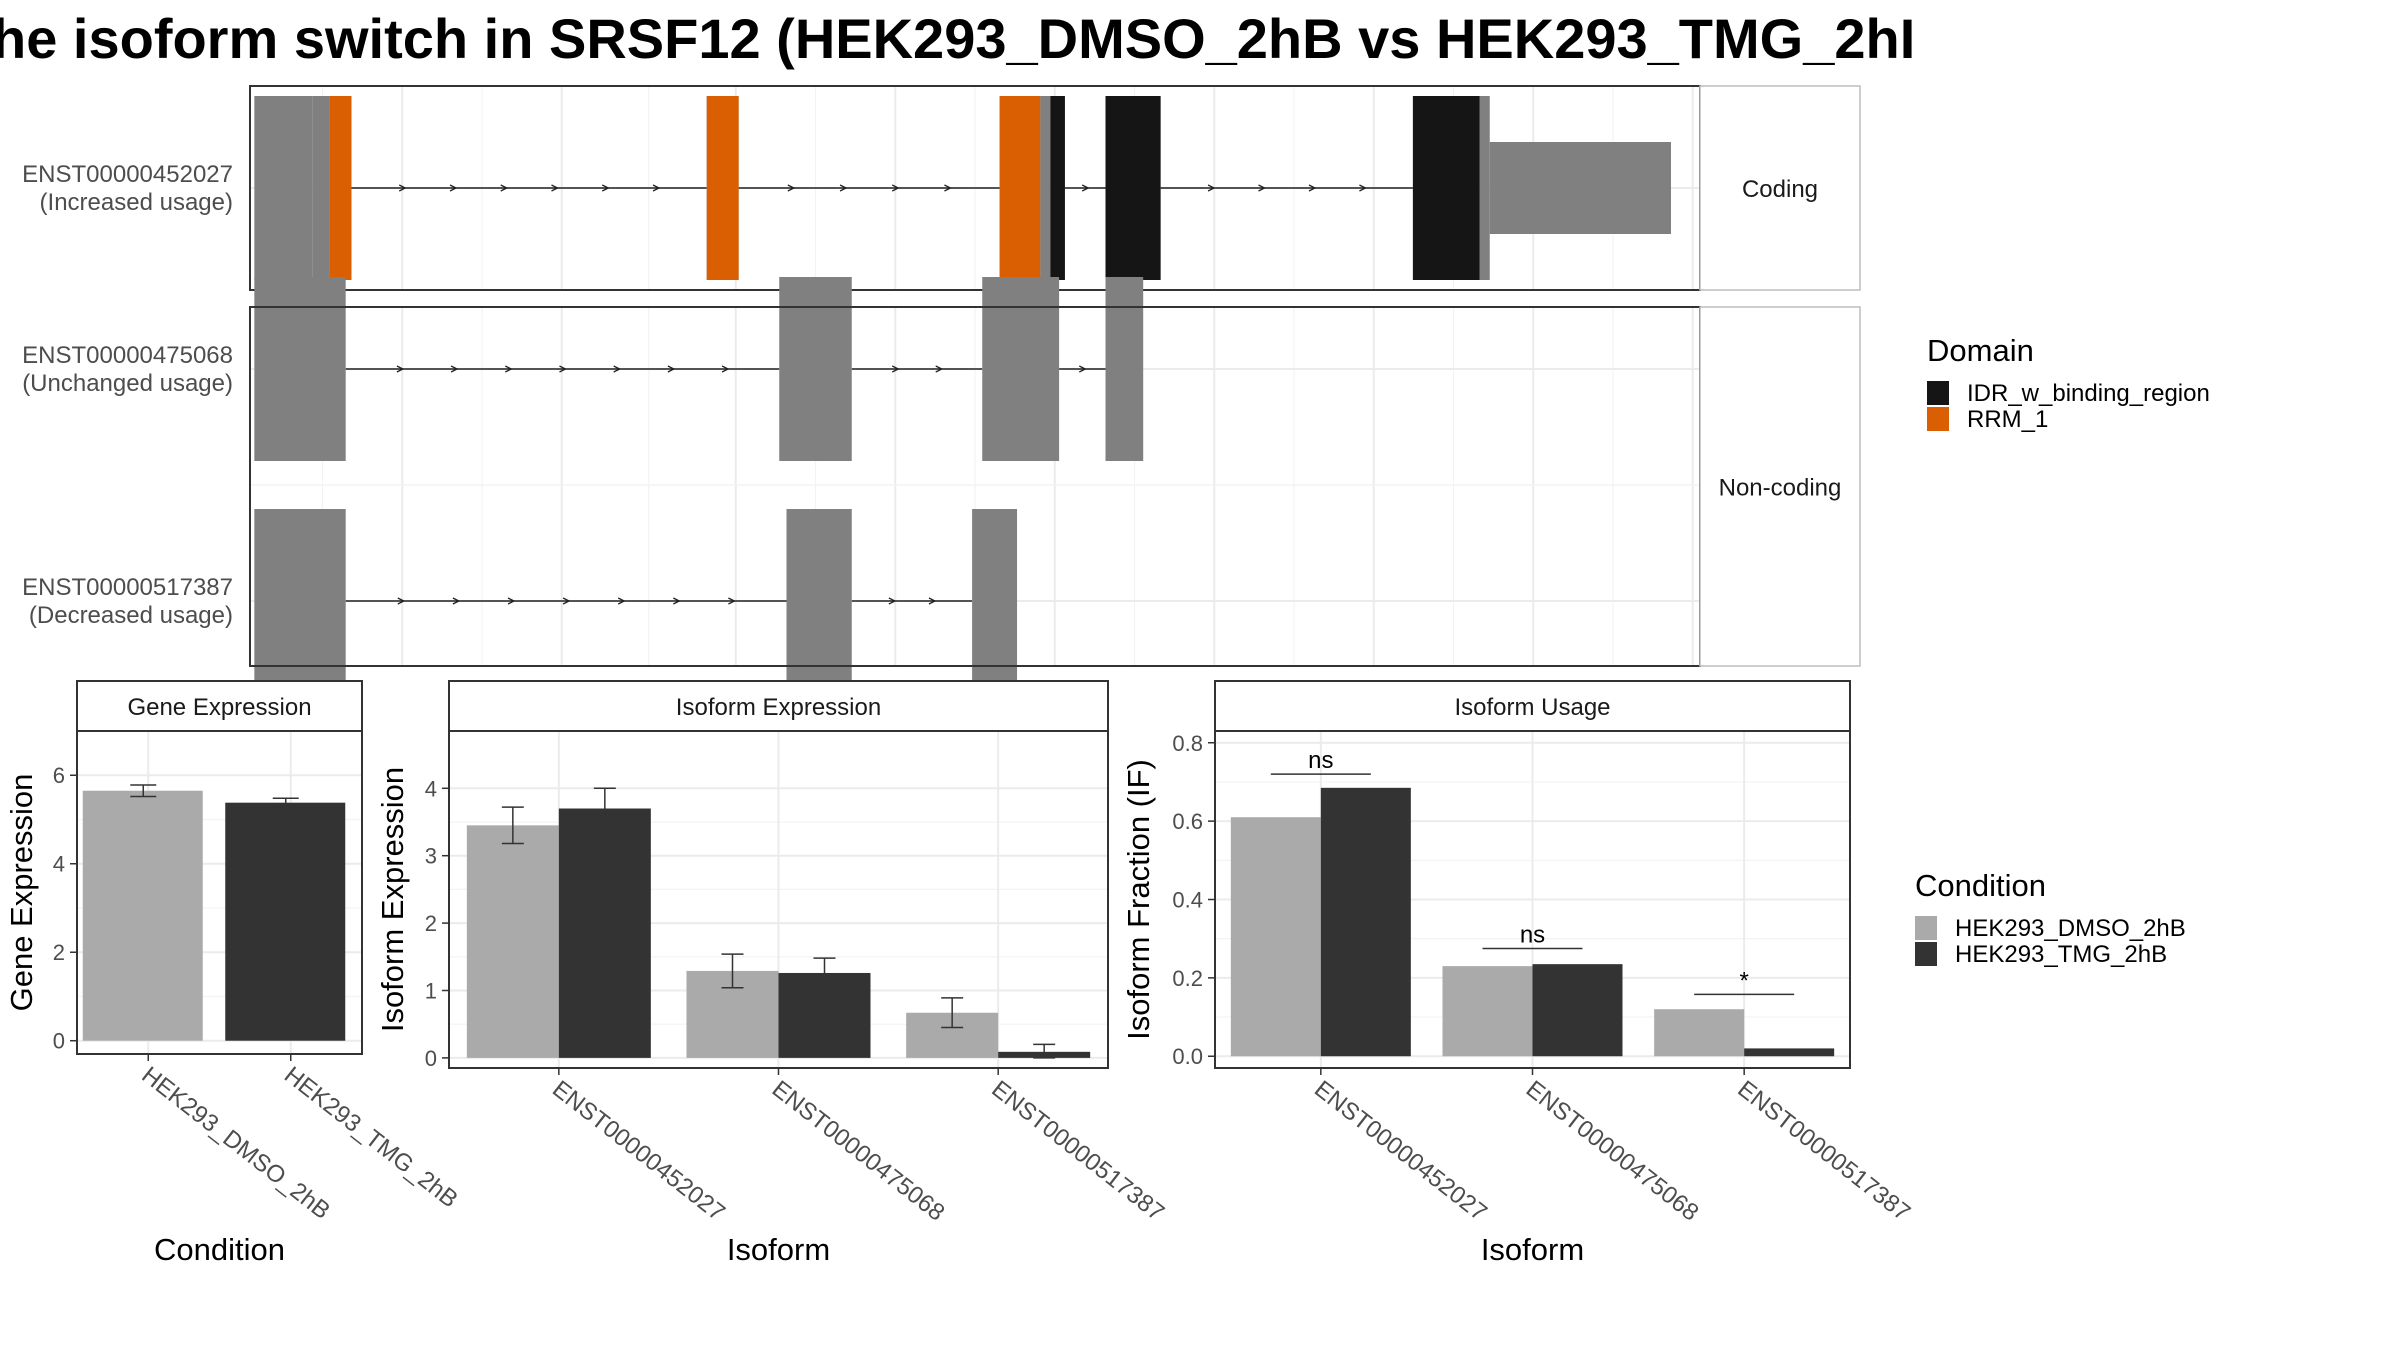  I want to click on transcript-usage-label: (Increased usage), so click(136, 202).